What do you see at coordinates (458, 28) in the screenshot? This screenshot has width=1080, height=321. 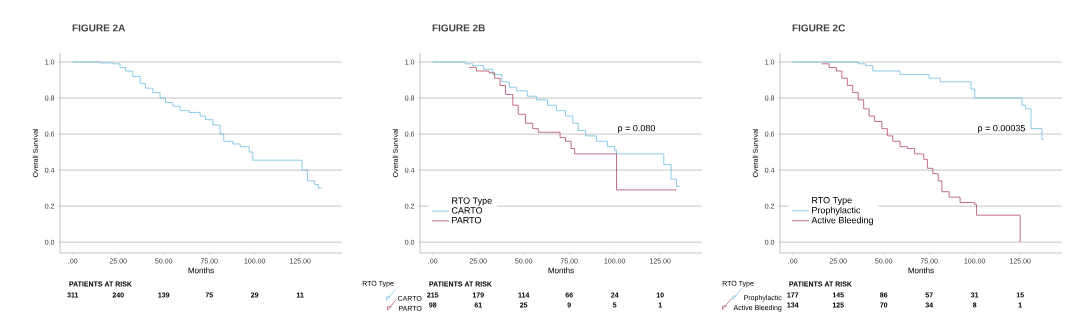 I see `chart-title: FIGURE 2B` at bounding box center [458, 28].